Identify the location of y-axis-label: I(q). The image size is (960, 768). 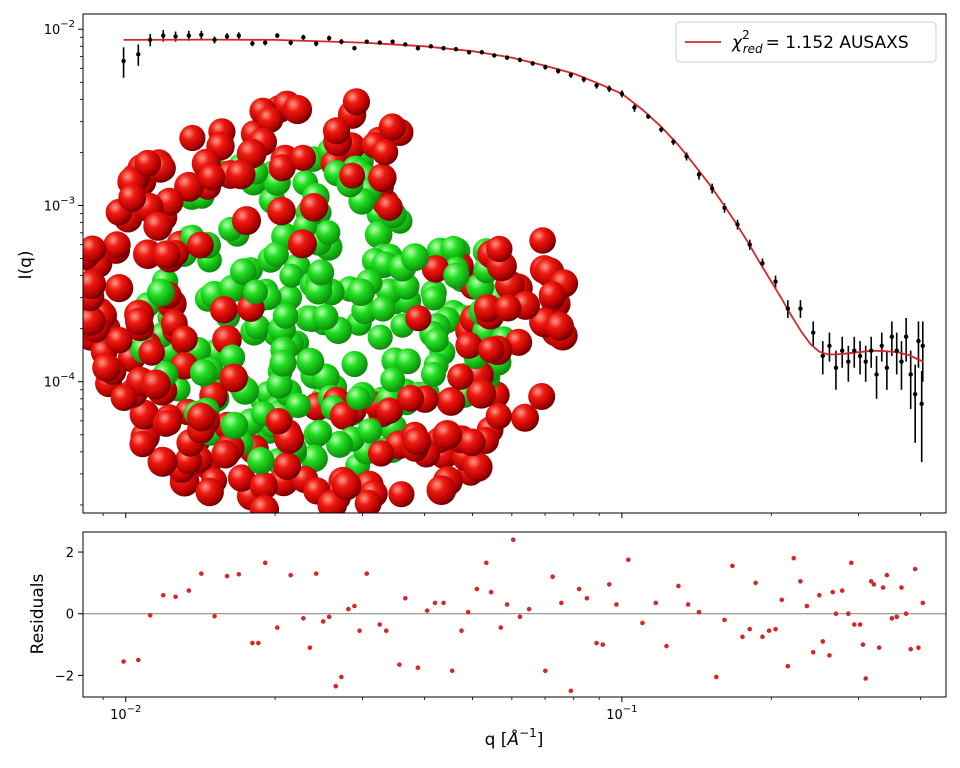
(26, 264).